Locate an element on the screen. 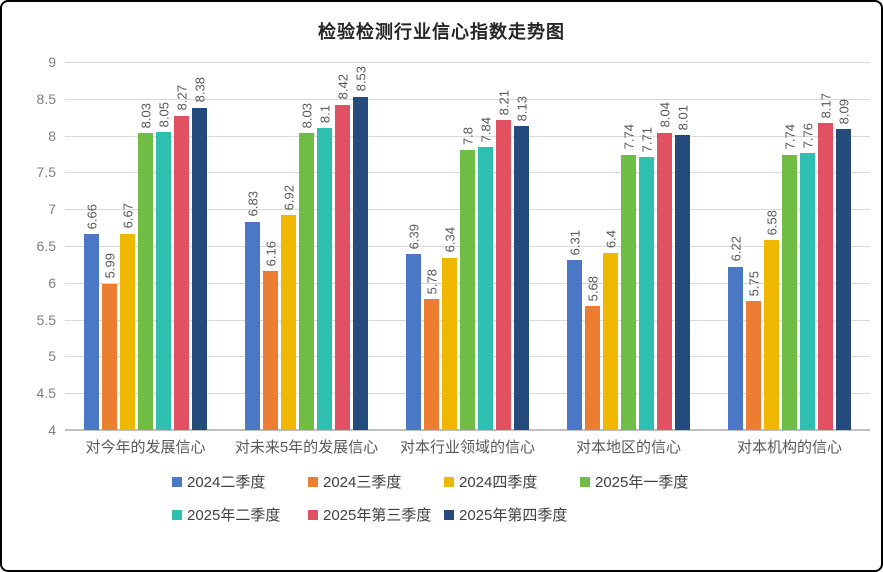 This screenshot has height=572, width=883. legend-label: 2024四季度 is located at coordinates (498, 482).